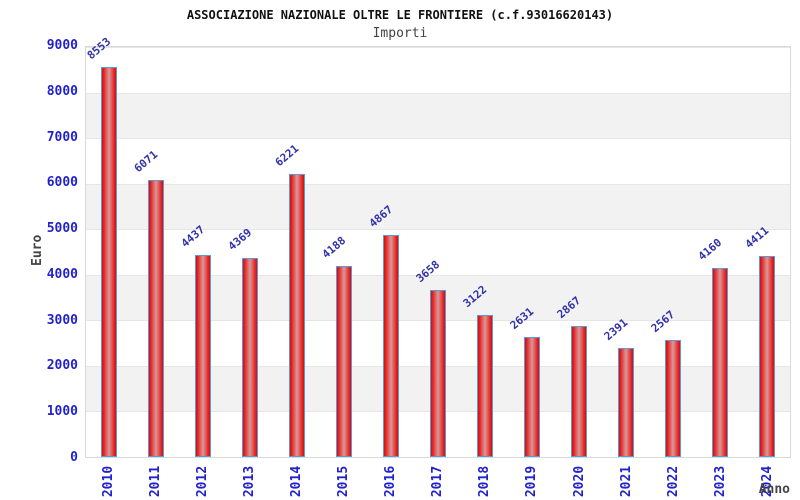 This screenshot has width=800, height=500. Describe the element at coordinates (62, 366) in the screenshot. I see `y-tick-2000: 2000` at that location.